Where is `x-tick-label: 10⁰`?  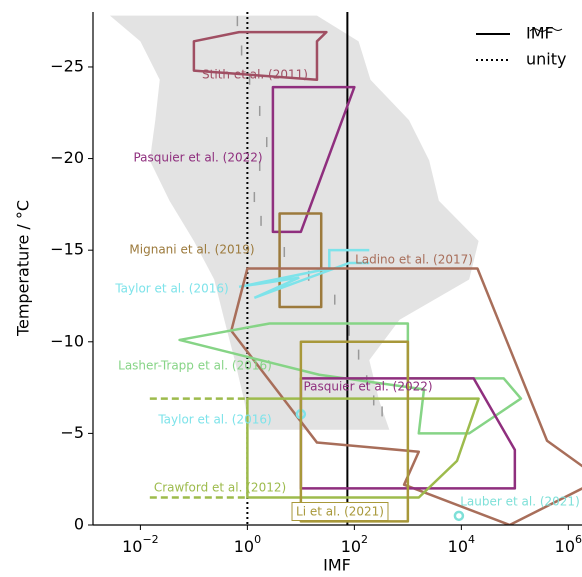 x-tick-label: 10⁰ is located at coordinates (247, 544).